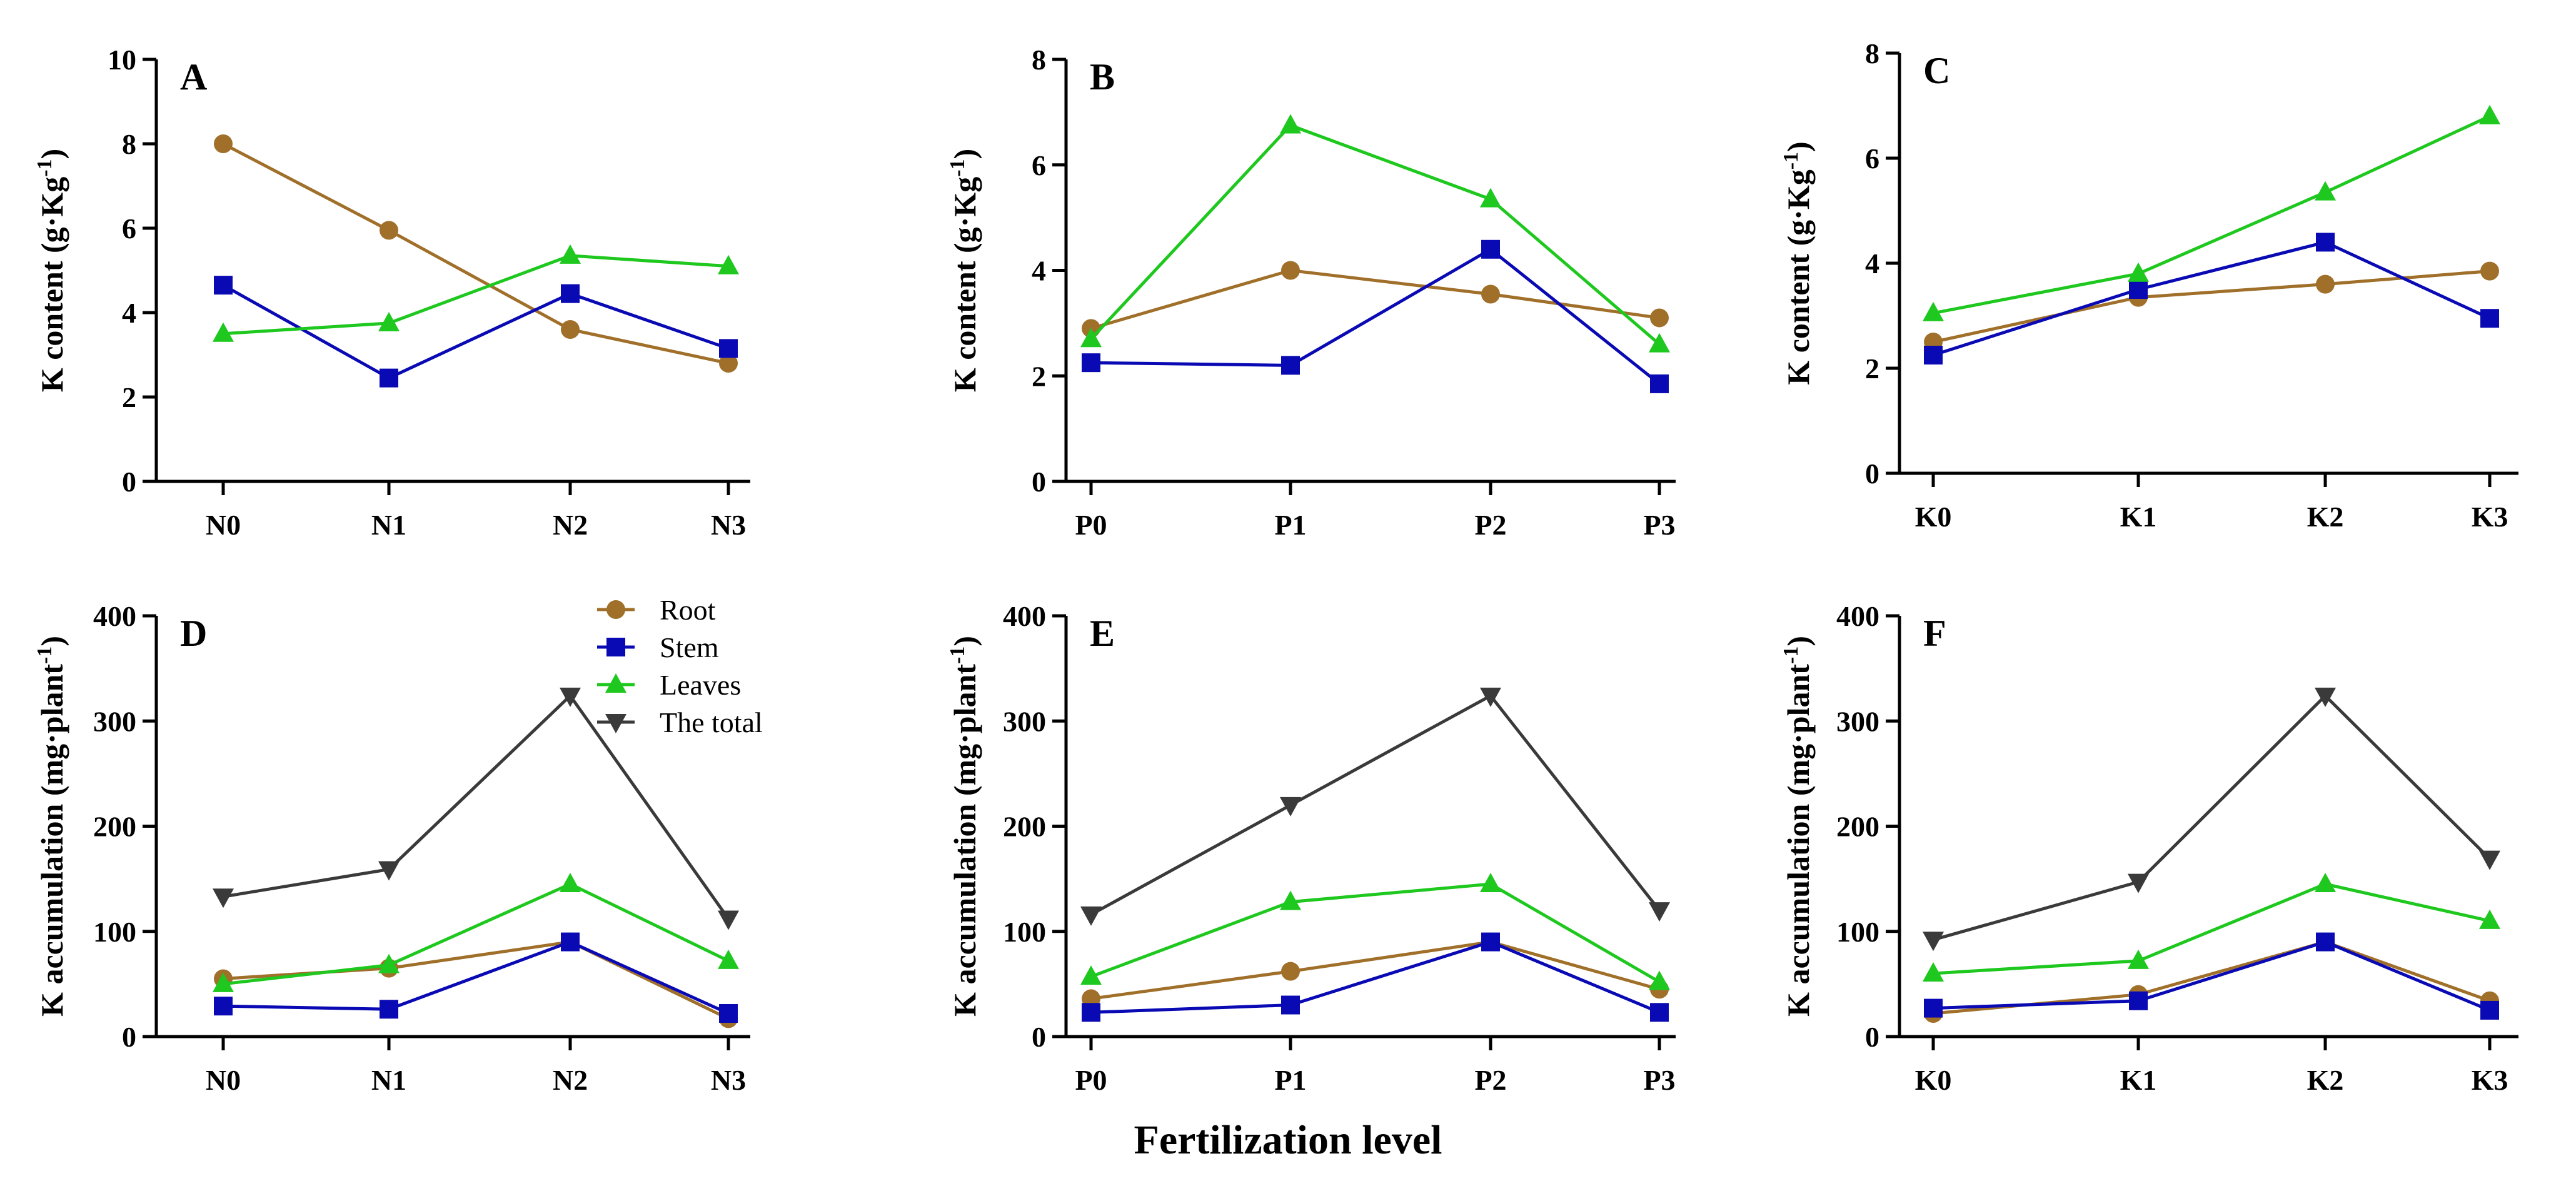 The width and height of the screenshot is (2576, 1186). What do you see at coordinates (388, 1080) in the screenshot?
I see `x-tick-label: N1` at bounding box center [388, 1080].